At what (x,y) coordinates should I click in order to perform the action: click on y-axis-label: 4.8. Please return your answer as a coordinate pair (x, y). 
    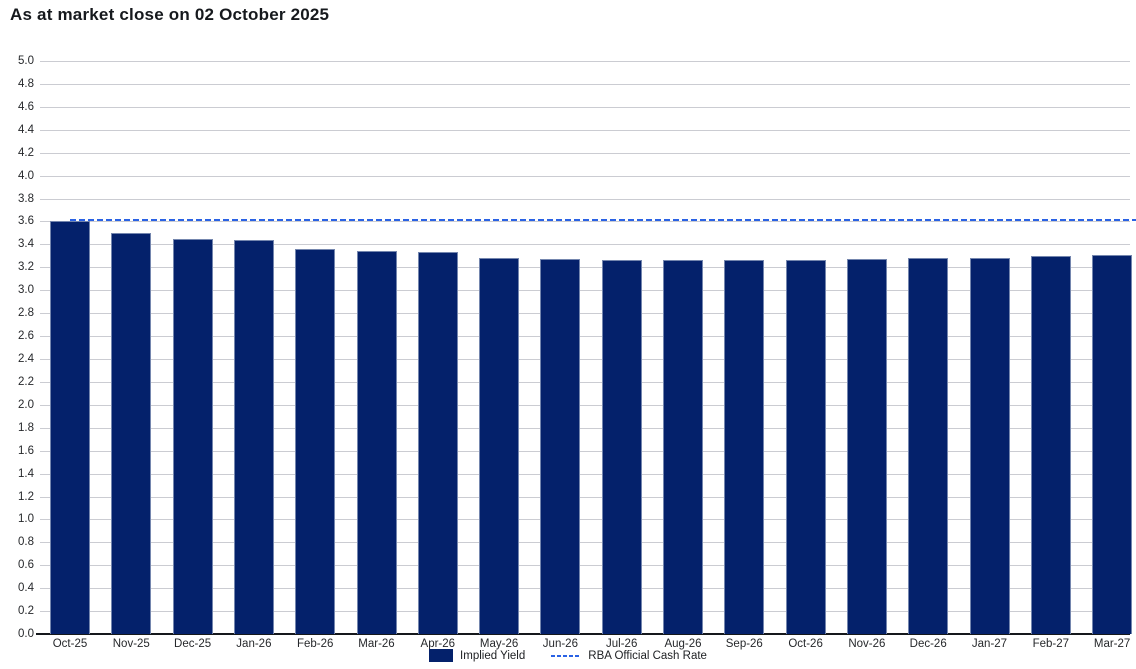
    Looking at the image, I should click on (26, 83).